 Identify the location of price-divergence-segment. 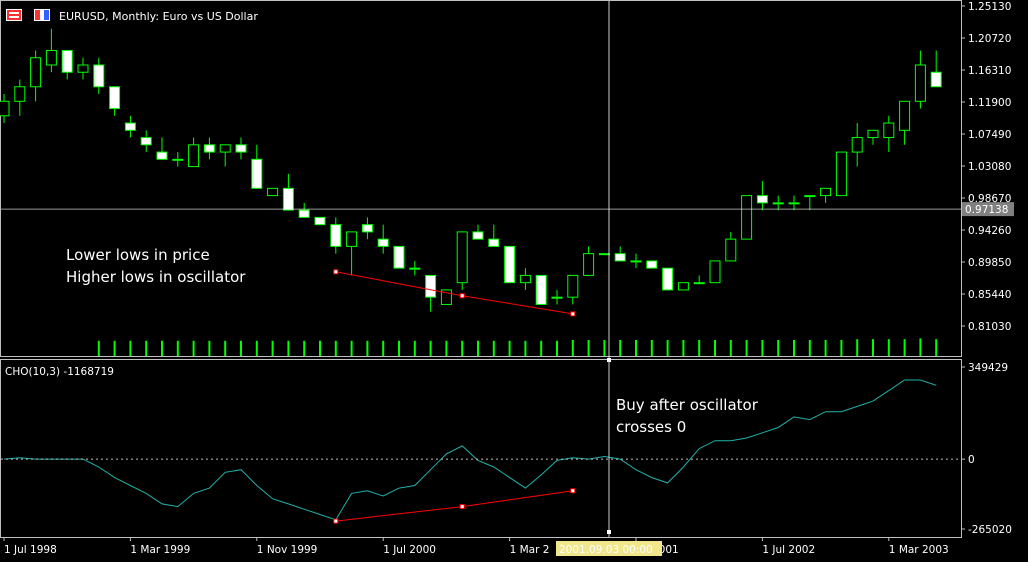
(399, 284).